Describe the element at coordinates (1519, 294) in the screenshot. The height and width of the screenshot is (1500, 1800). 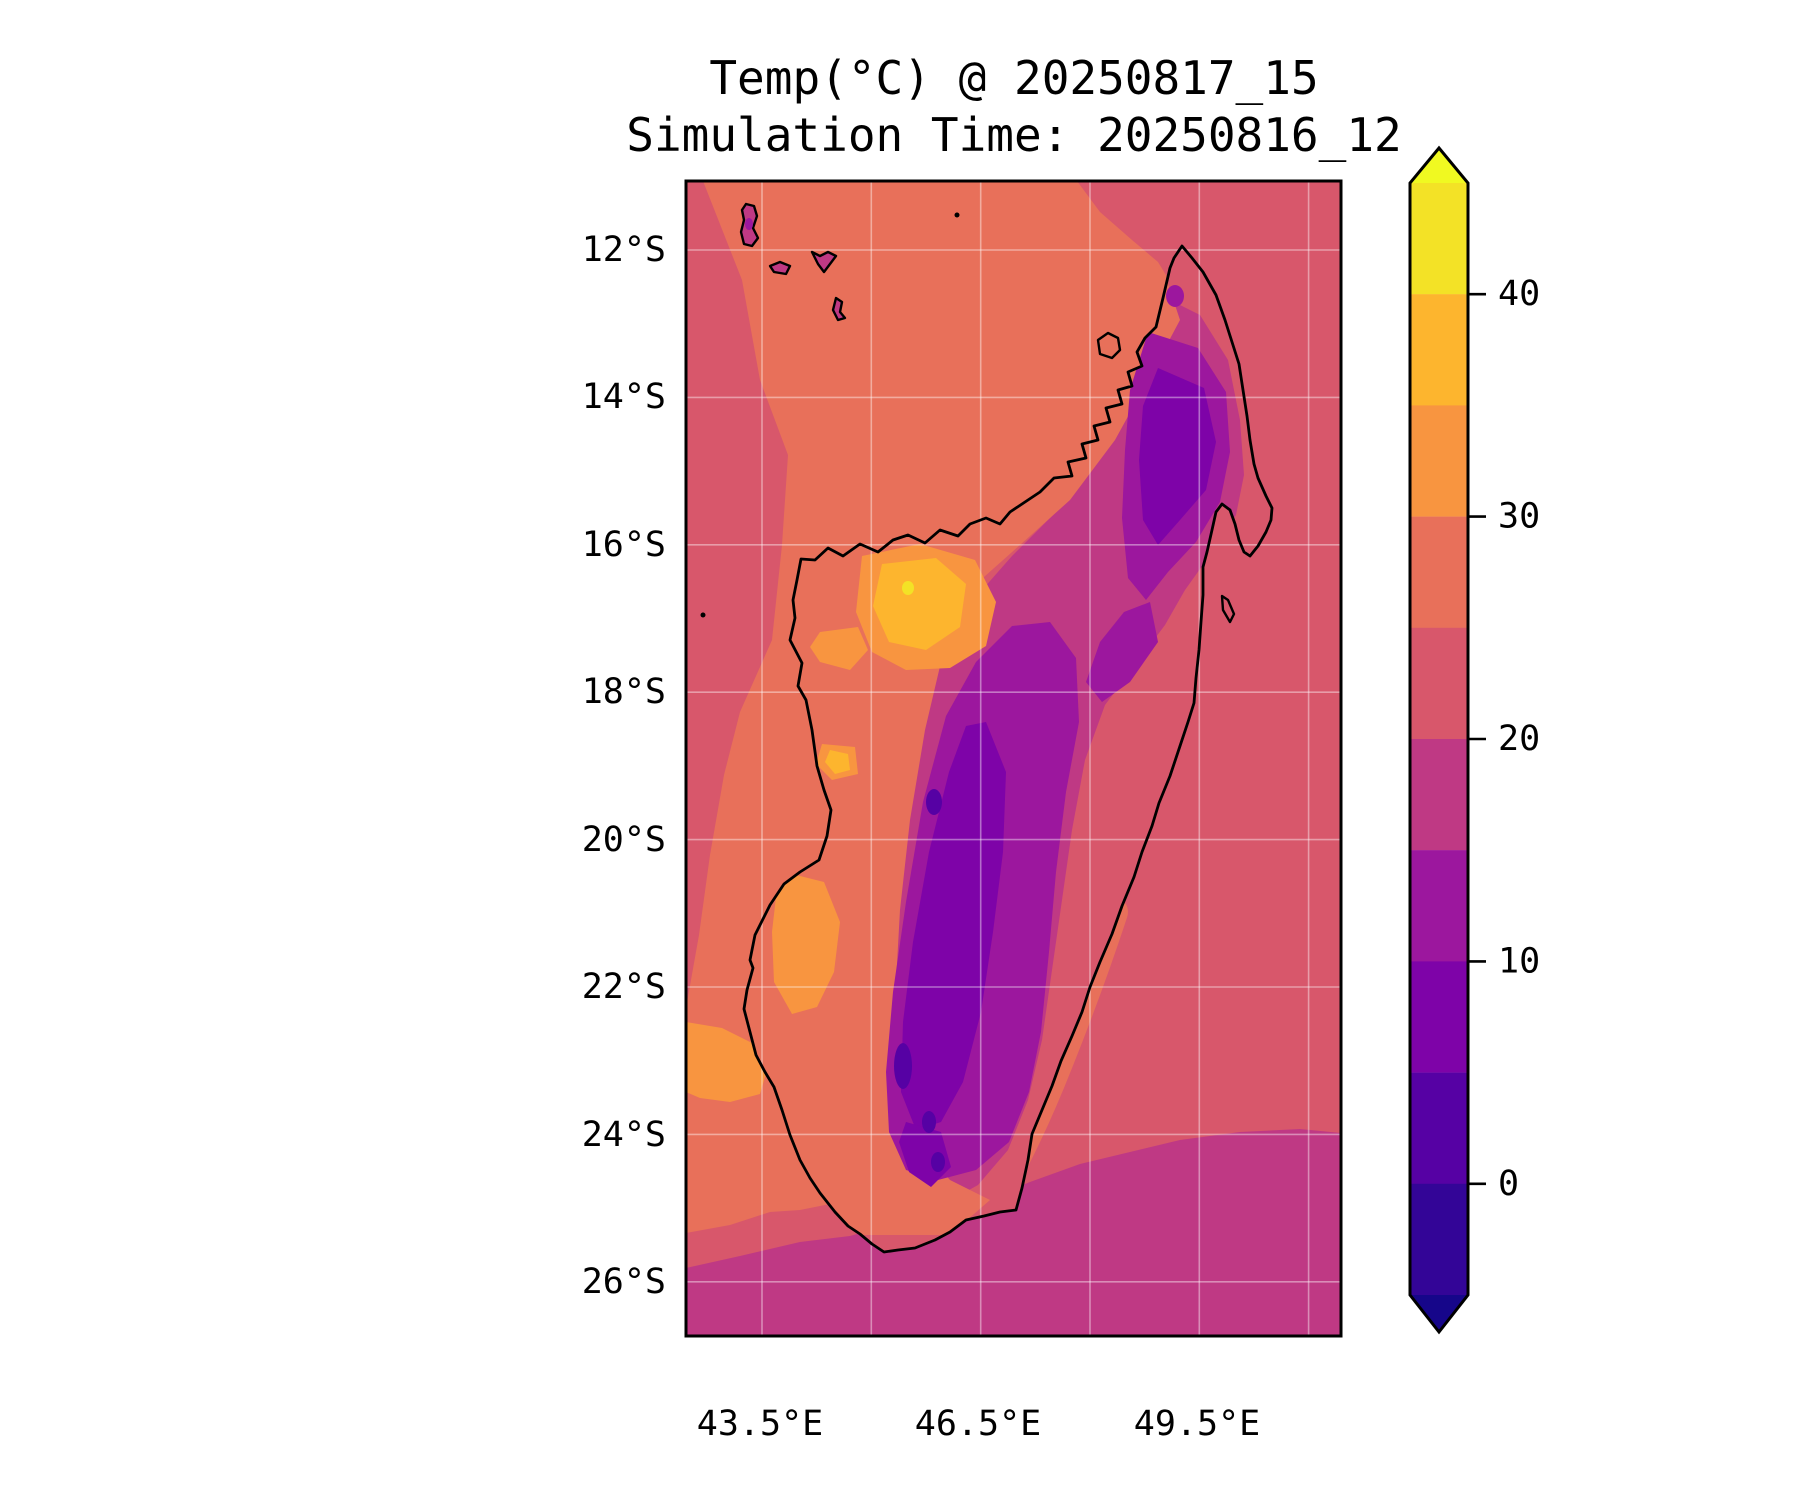
I see `cb-tick-40: 40` at that location.